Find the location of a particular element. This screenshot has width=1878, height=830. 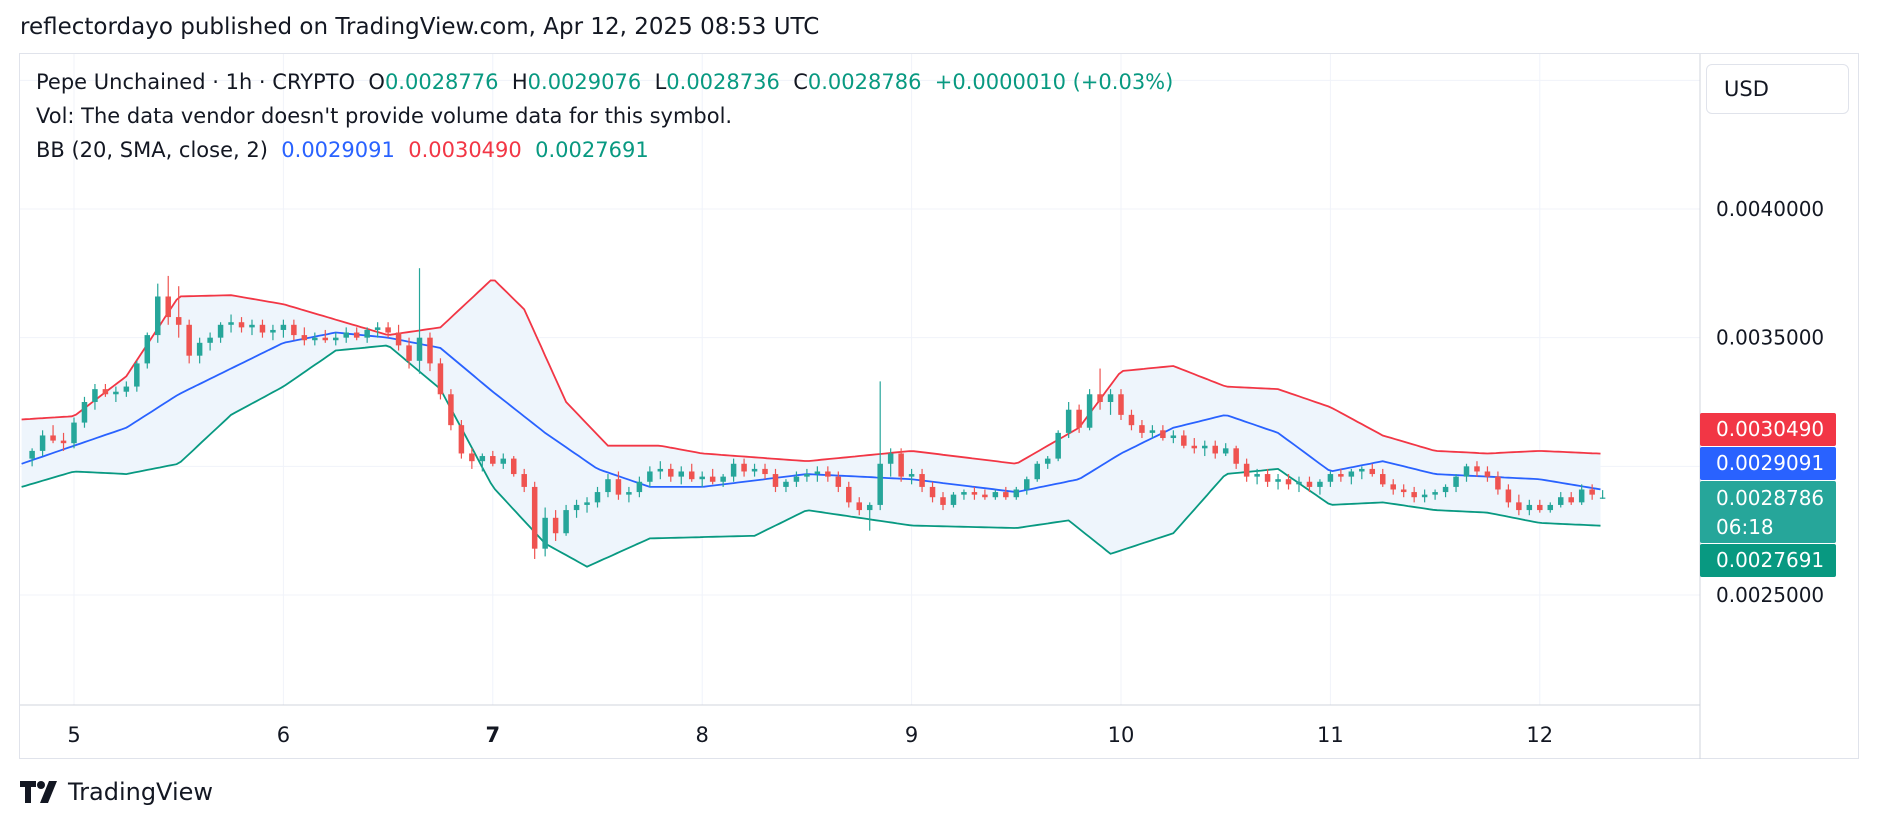

close-value: 0.0028786 is located at coordinates (864, 82).